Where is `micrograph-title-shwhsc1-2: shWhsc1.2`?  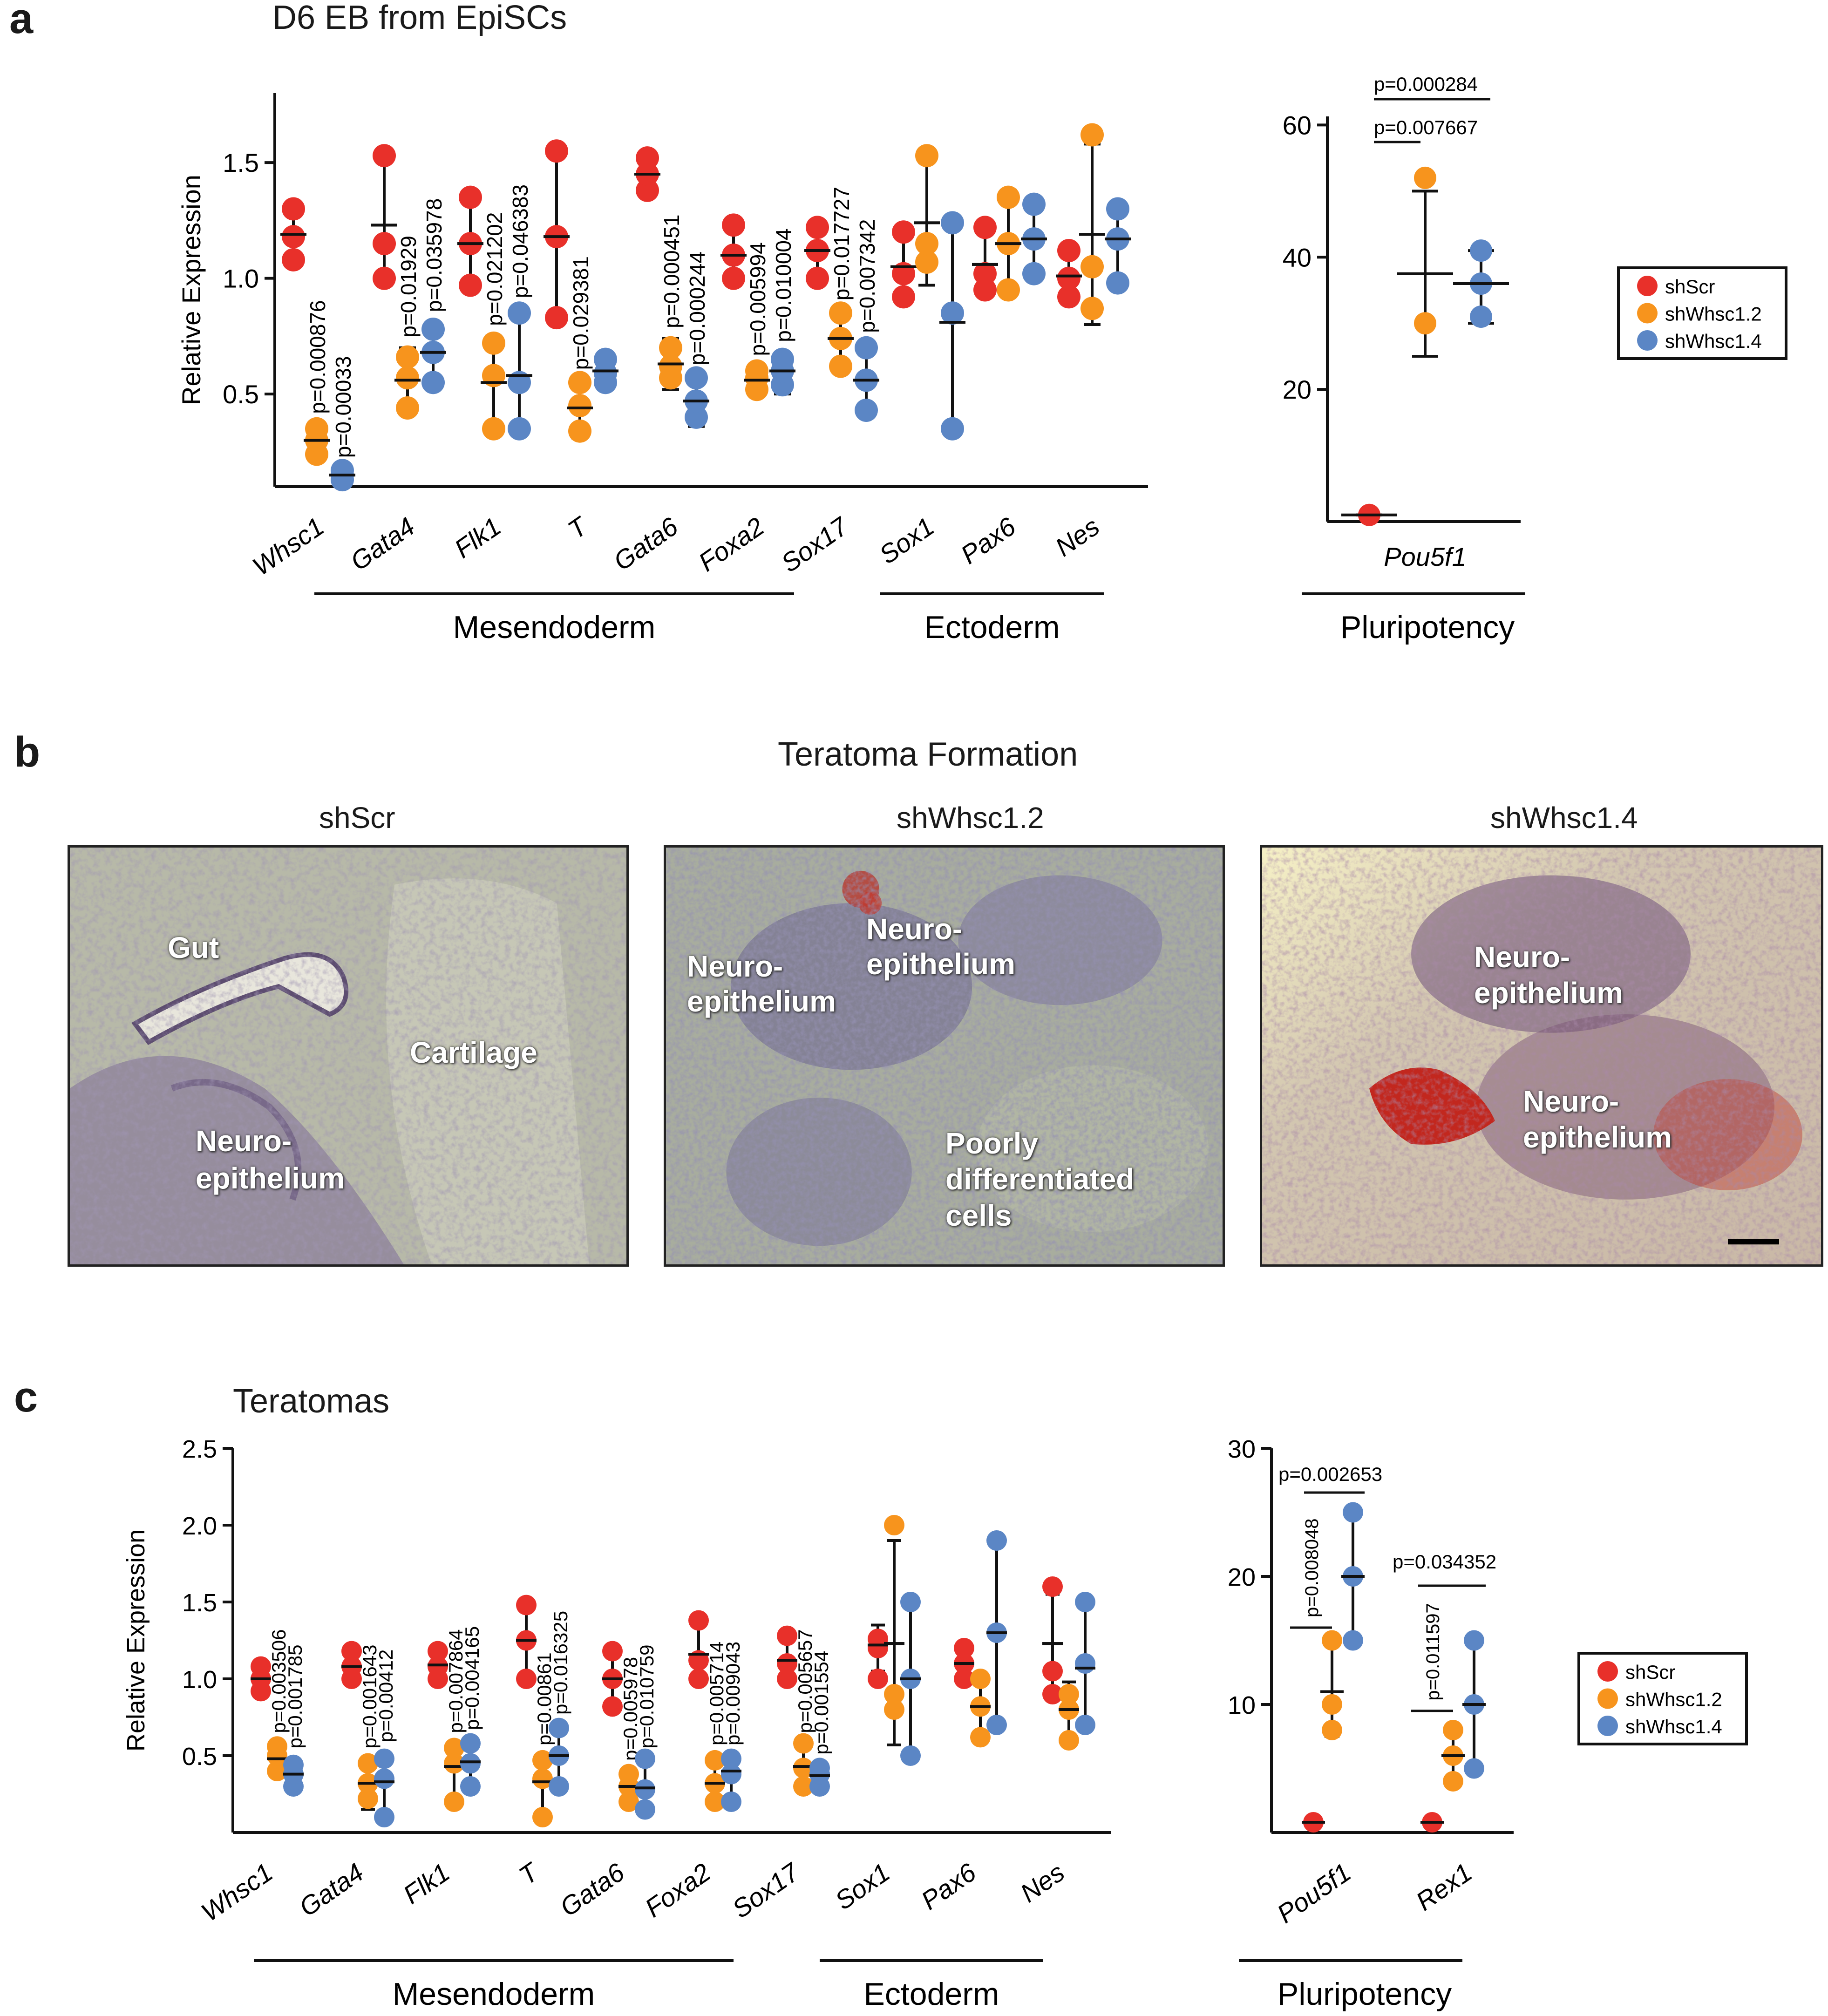
micrograph-title-shwhsc1-2: shWhsc1.2 is located at coordinates (971, 818).